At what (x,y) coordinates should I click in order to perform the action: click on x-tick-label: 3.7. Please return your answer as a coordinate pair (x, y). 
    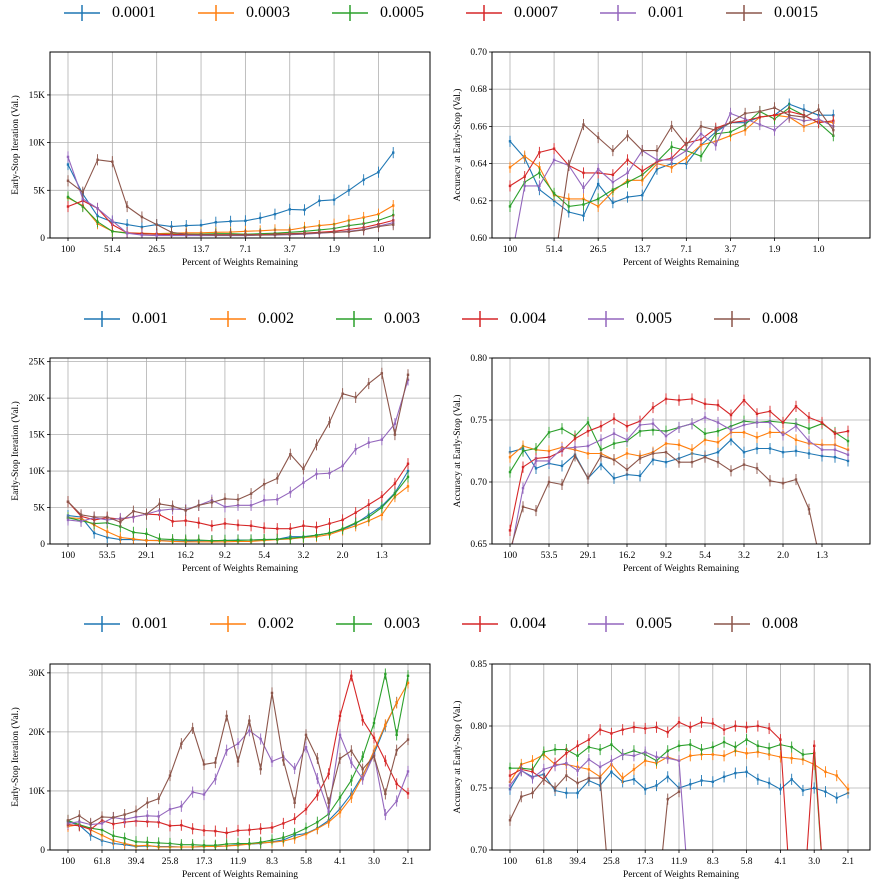
    Looking at the image, I should click on (290, 250).